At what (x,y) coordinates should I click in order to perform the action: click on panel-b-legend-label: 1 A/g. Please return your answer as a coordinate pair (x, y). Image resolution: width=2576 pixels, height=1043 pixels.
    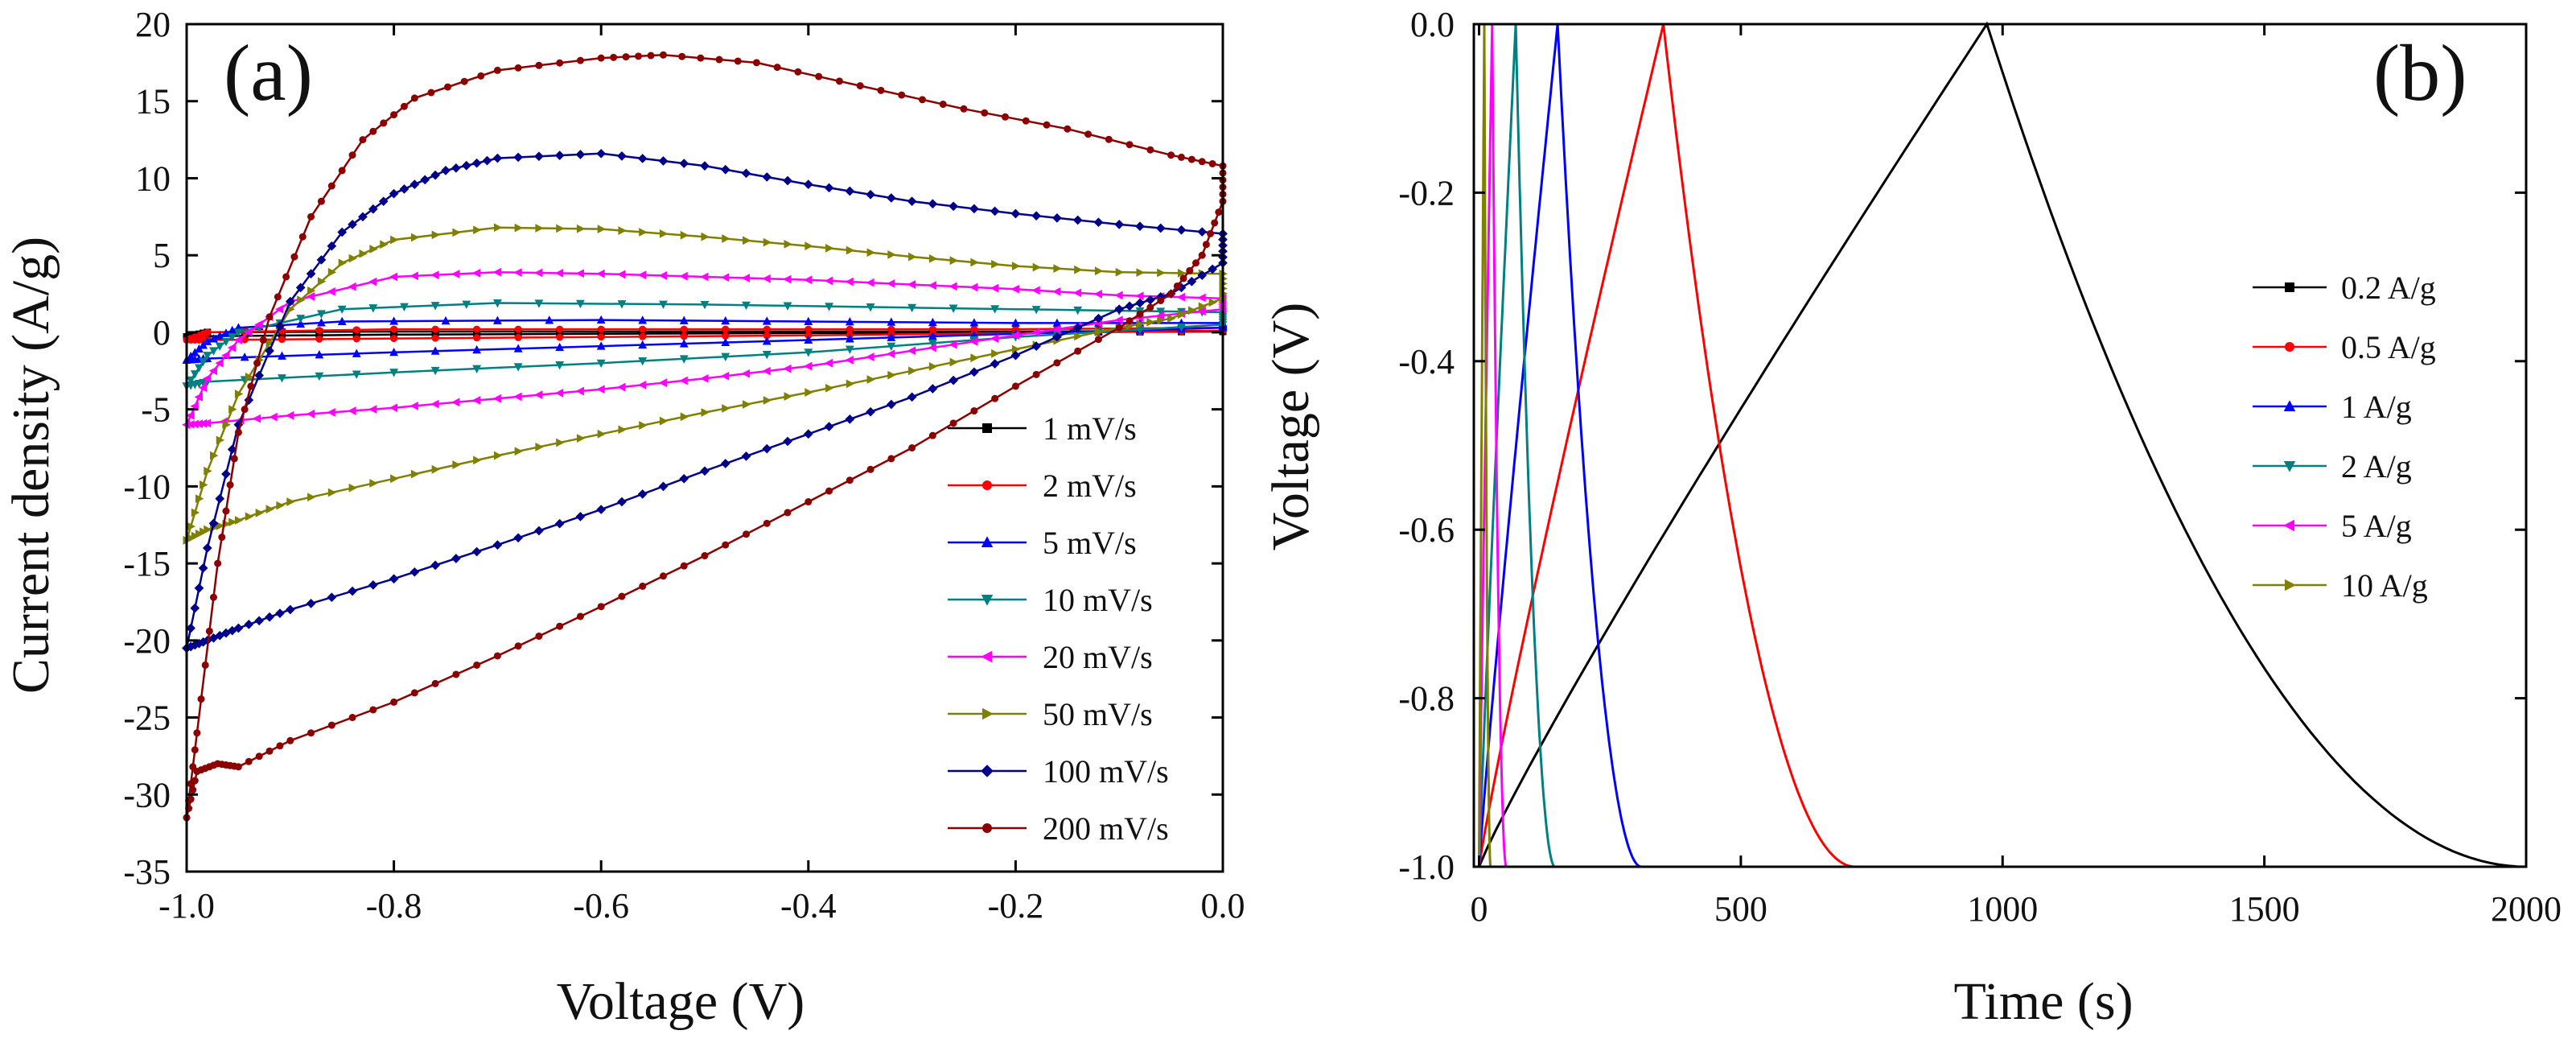
    Looking at the image, I should click on (2376, 407).